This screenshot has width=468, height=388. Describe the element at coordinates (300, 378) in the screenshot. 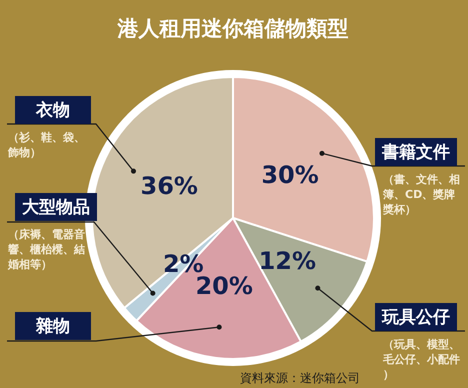

I see `source-note: 資料來源：迷你箱公司` at that location.